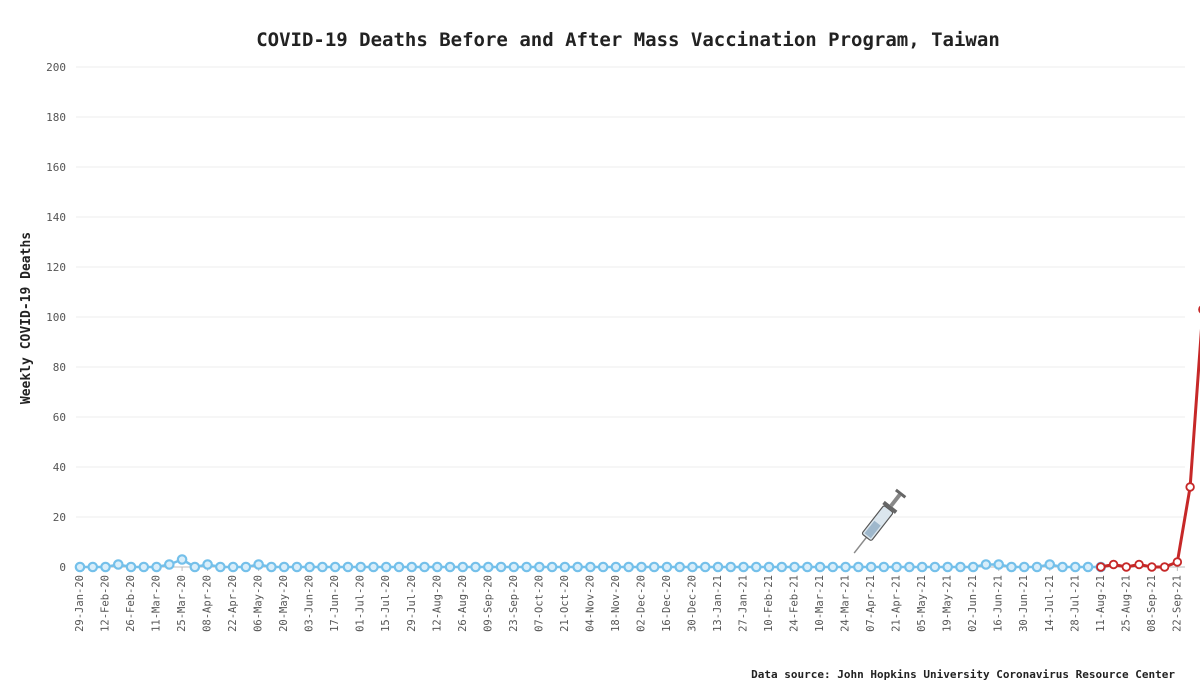 The height and width of the screenshot is (700, 1200). Describe the element at coordinates (820, 603) in the screenshot. I see `x-tick-label: 10-Mar-21` at that location.